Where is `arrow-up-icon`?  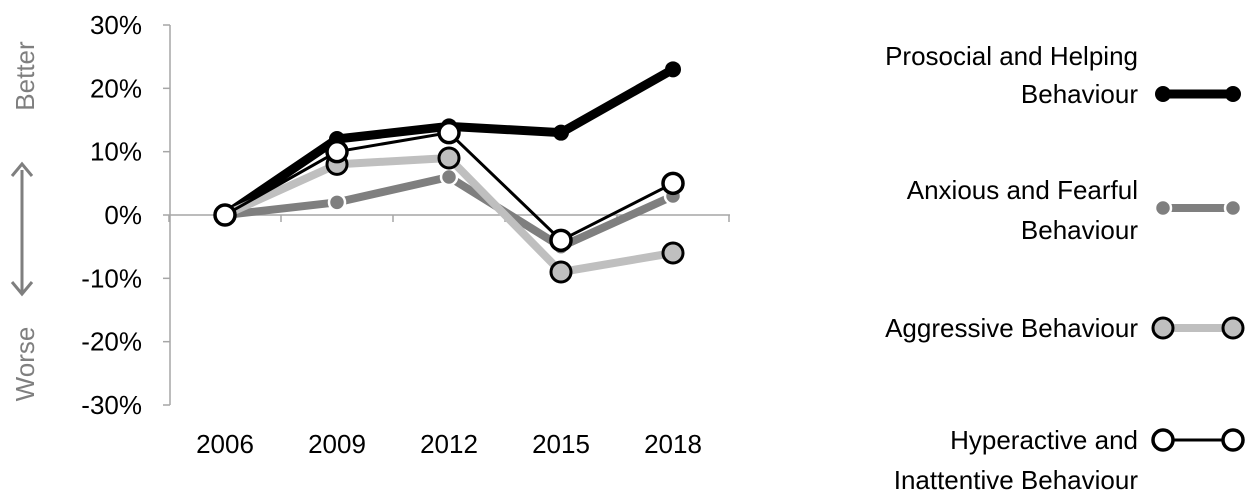 arrow-up-icon is located at coordinates (22, 169).